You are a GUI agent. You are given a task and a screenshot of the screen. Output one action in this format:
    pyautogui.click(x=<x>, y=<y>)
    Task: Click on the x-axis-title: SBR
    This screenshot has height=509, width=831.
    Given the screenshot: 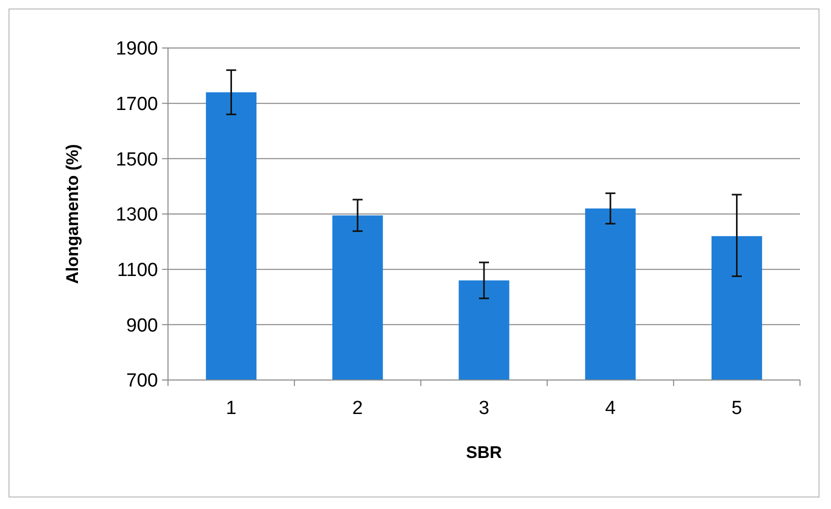 What is the action you would take?
    pyautogui.click(x=484, y=452)
    